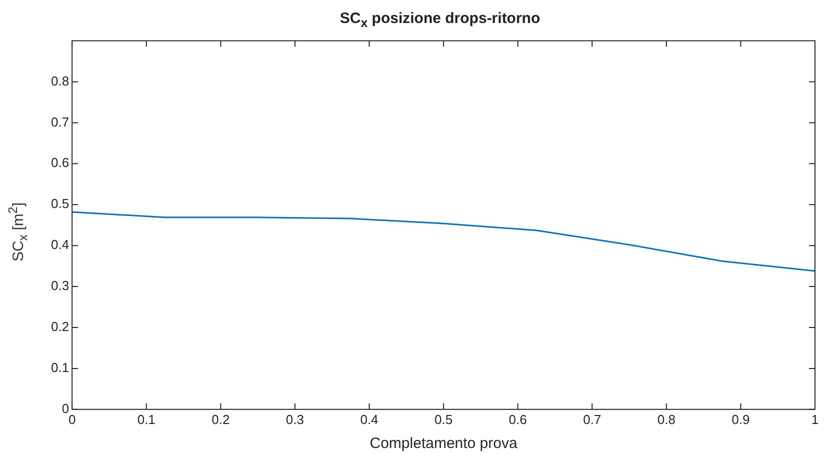  What do you see at coordinates (221, 419) in the screenshot?
I see `x-tick-label: 0.2` at bounding box center [221, 419].